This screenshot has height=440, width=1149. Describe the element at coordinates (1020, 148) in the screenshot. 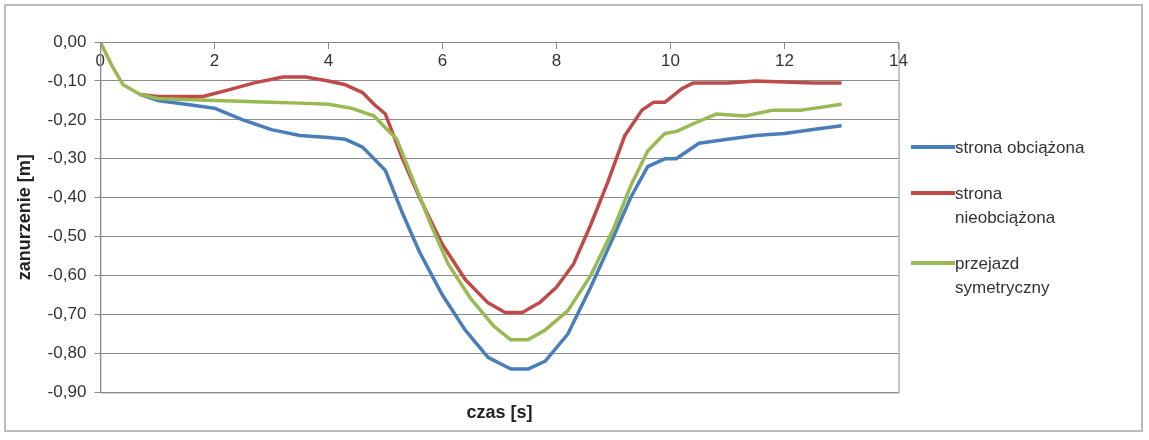

I see `legend-label: strona obciążona` at that location.